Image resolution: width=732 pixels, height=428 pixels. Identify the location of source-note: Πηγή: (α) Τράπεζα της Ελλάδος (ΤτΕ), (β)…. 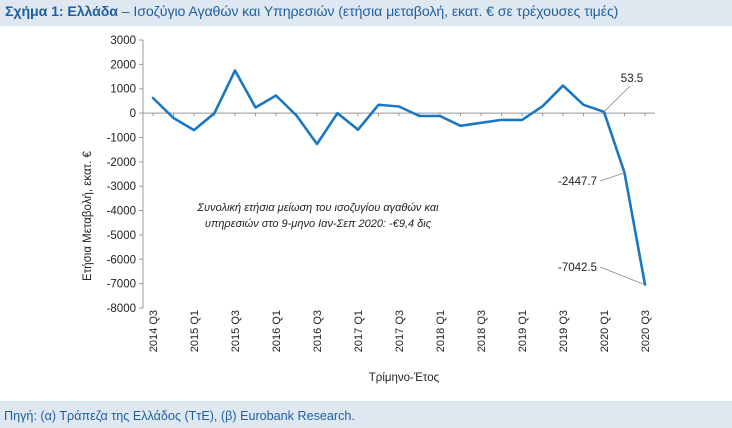
(179, 416).